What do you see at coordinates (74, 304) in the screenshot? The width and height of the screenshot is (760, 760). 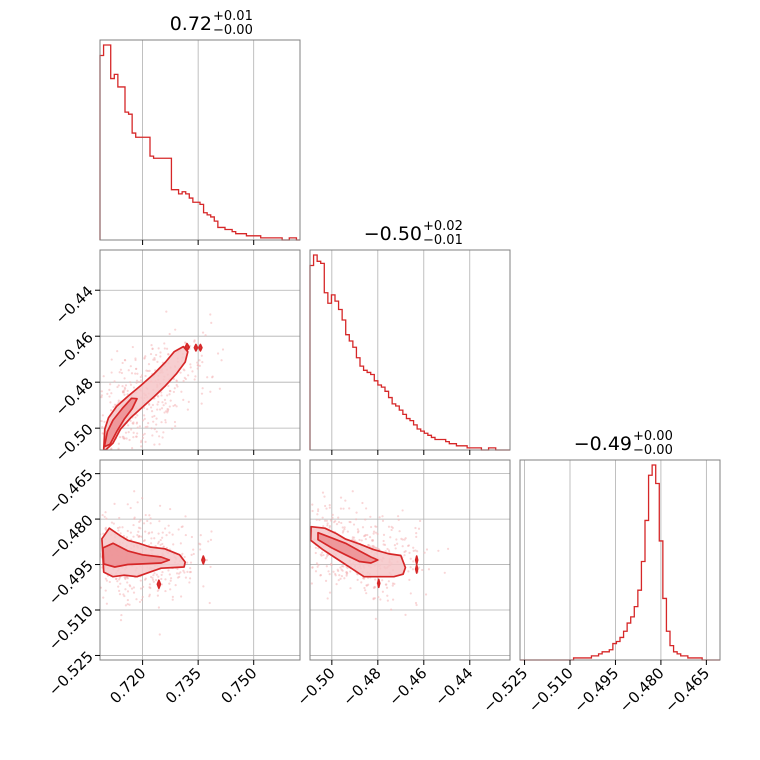 I see `y-tick-label: −0.44` at bounding box center [74, 304].